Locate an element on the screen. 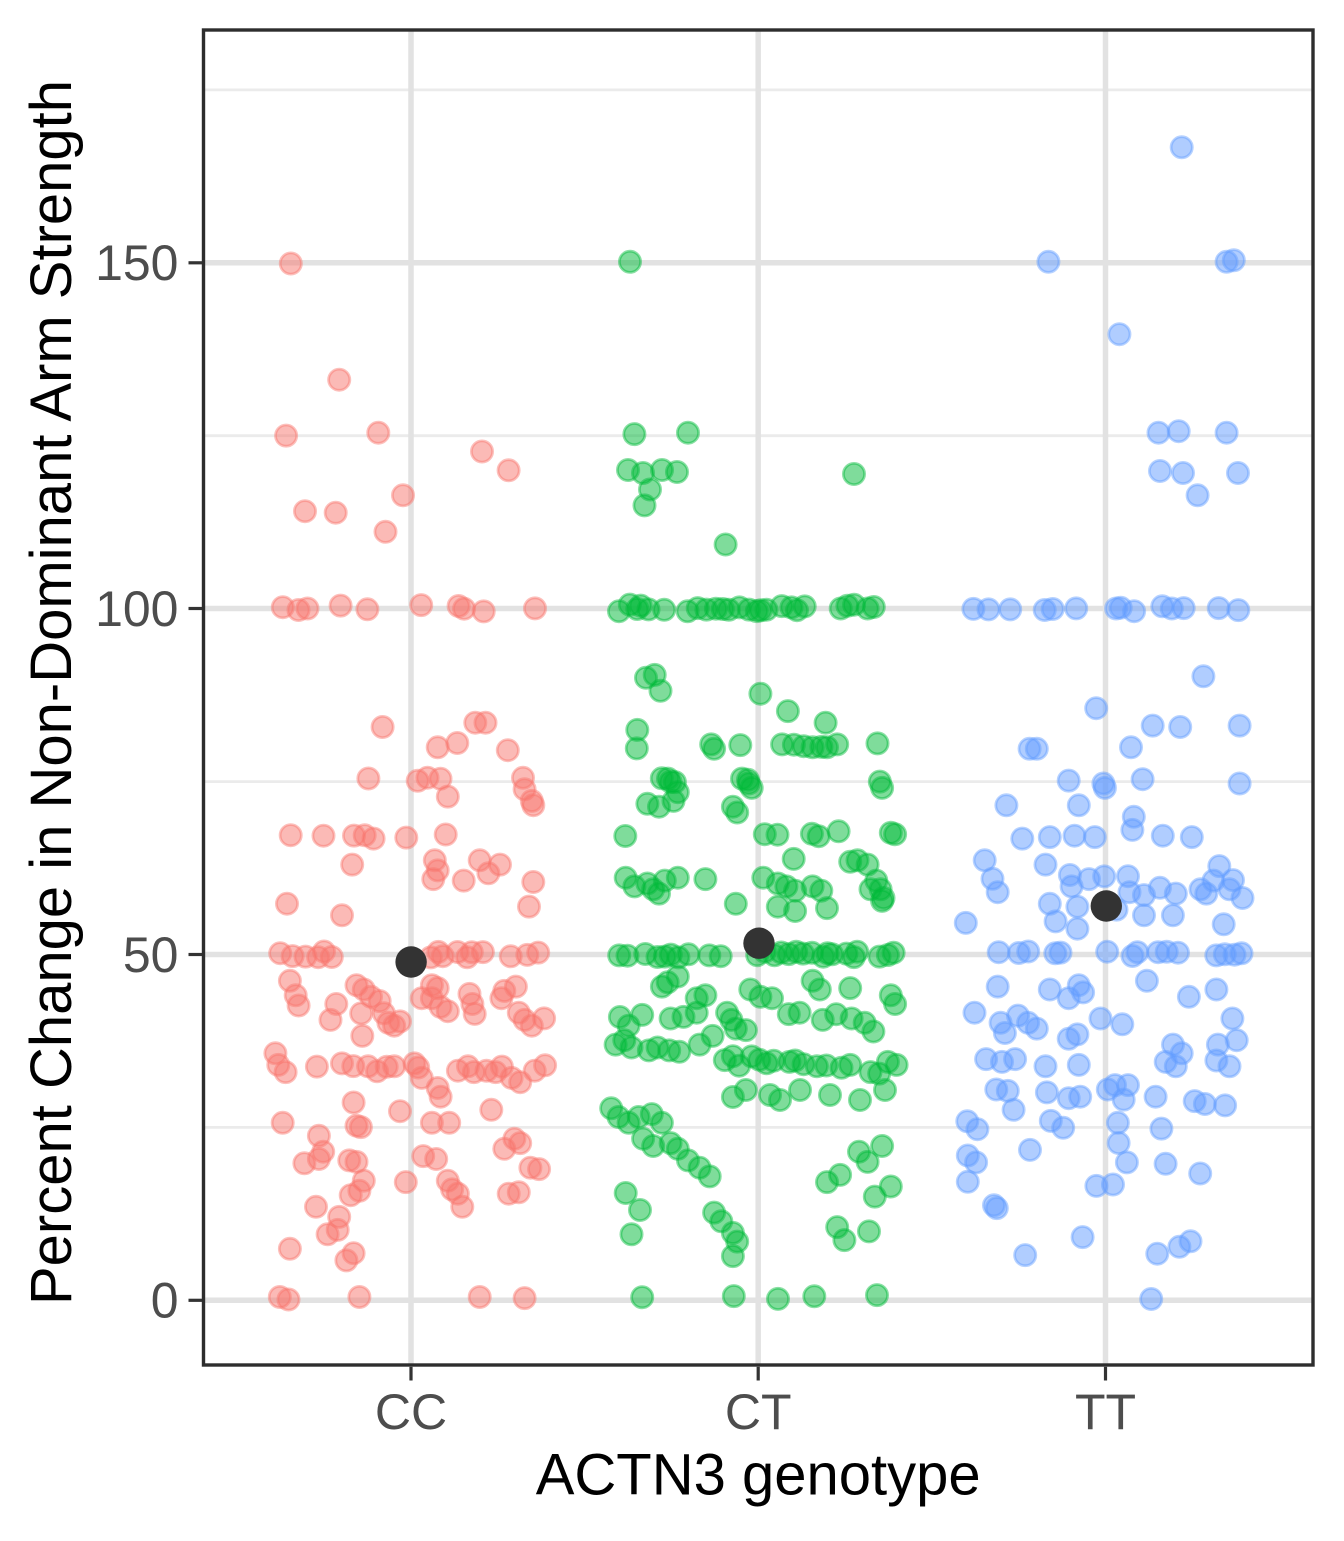 The image size is (1344, 1541). svg-text: ACTN3 genotype is located at coordinates (758, 1475).